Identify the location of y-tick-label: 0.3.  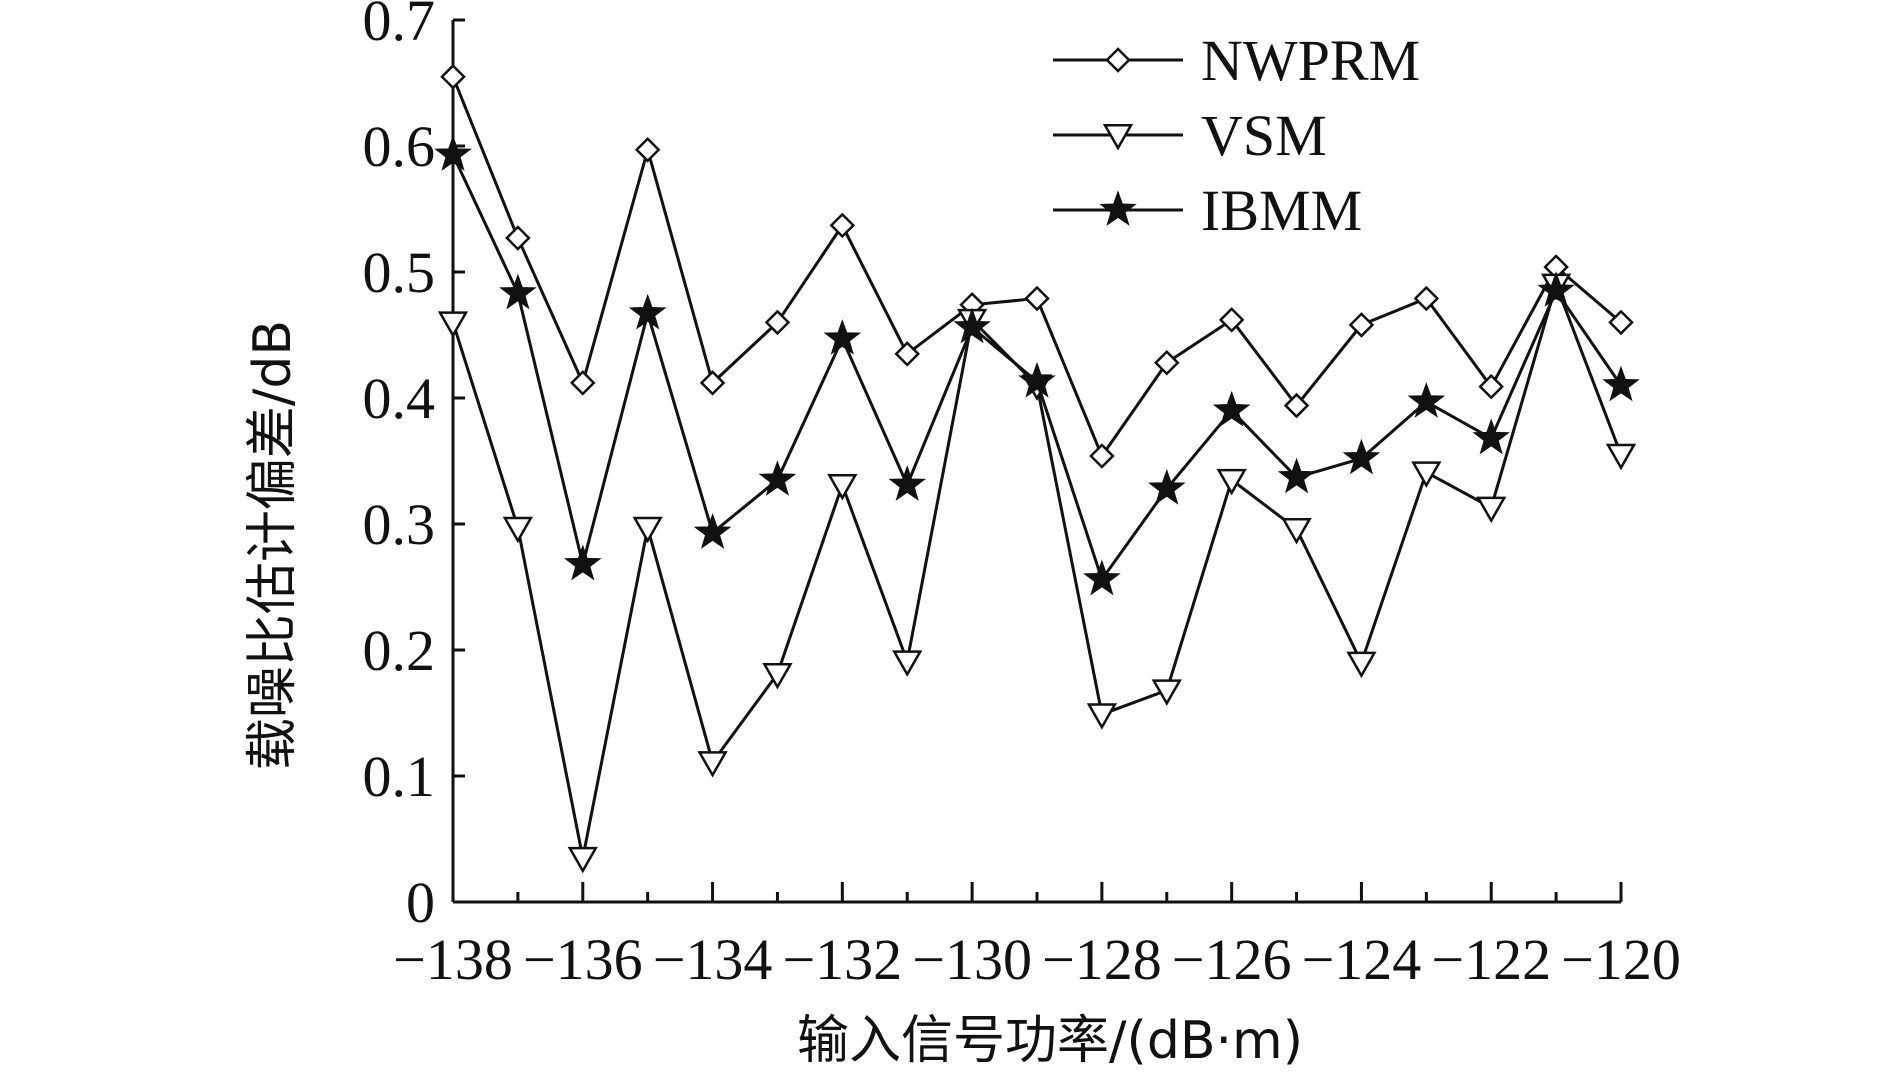
(399, 524).